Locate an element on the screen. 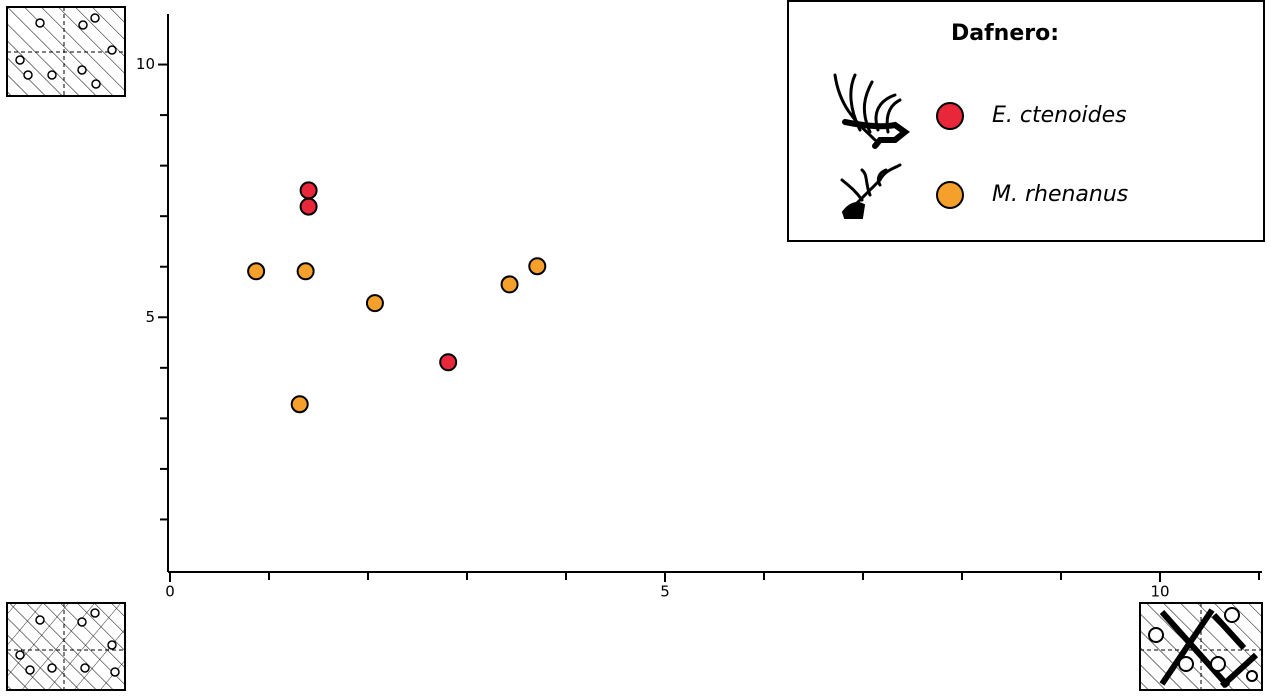 This screenshot has height=698, width=1271. x-tick-label: 0 is located at coordinates (170, 592).